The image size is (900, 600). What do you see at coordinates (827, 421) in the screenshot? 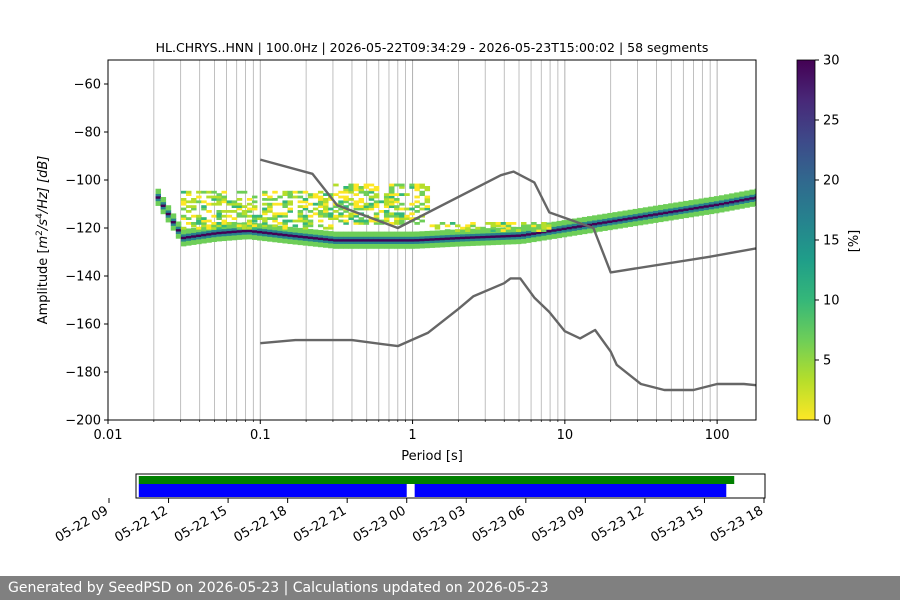
I see `colorbar-tick-label: 0` at bounding box center [827, 421].